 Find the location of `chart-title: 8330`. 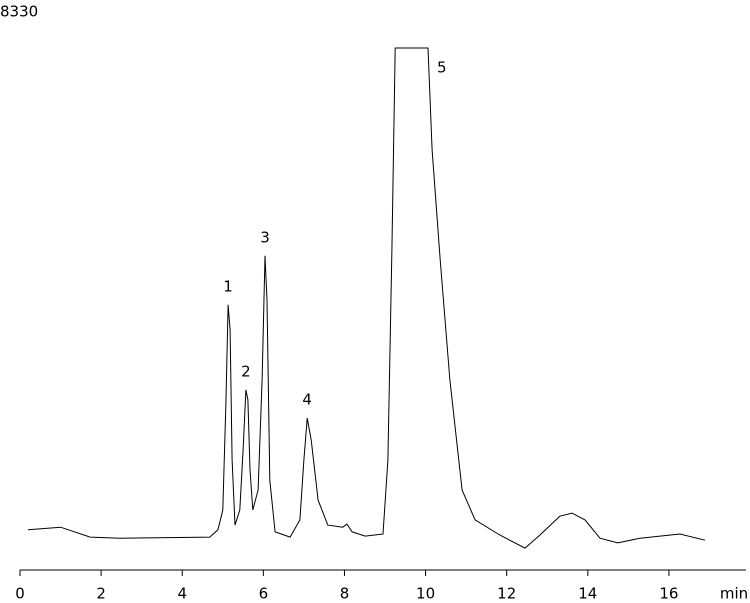

chart-title: 8330 is located at coordinates (19, 12).